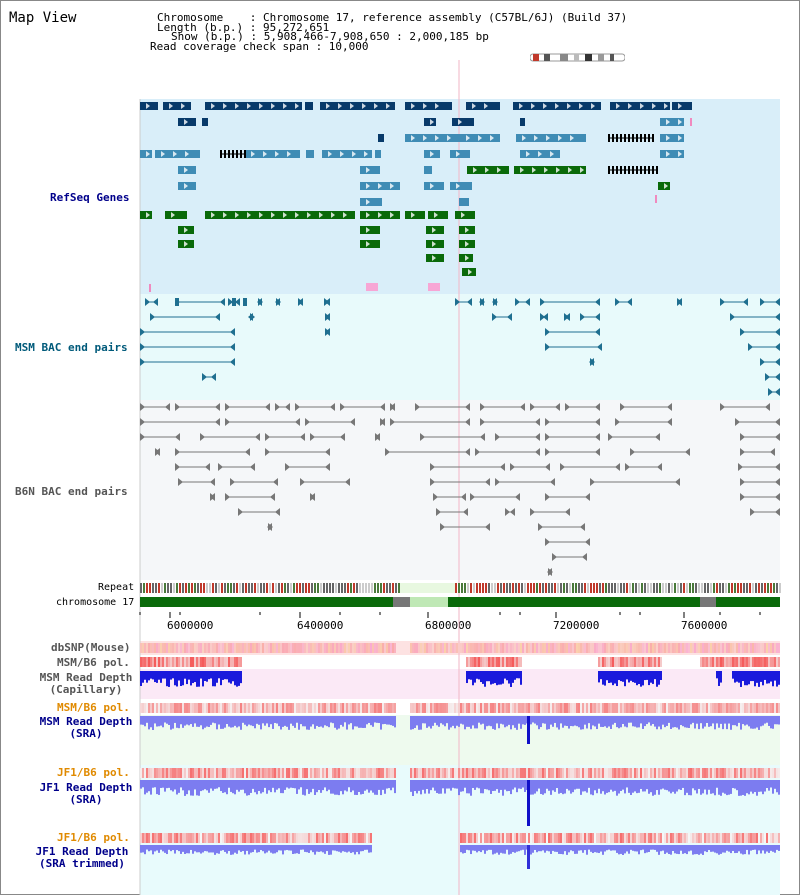  Describe the element at coordinates (93, 662) in the screenshot. I see `msm-pol-label-1: MSM/B6 pol.` at that location.